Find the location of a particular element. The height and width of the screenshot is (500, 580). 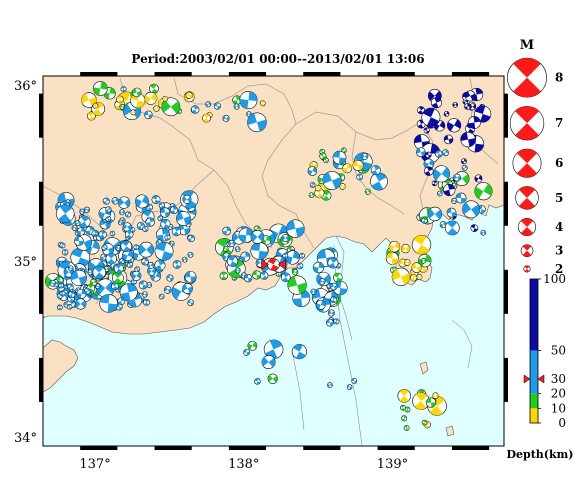

mainshock-marker is located at coordinates (273, 264).